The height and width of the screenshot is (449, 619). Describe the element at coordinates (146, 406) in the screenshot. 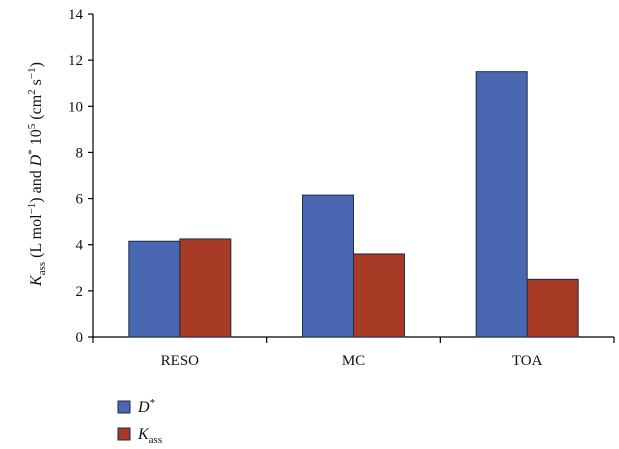

I see `legend-label-d-star: D*` at that location.